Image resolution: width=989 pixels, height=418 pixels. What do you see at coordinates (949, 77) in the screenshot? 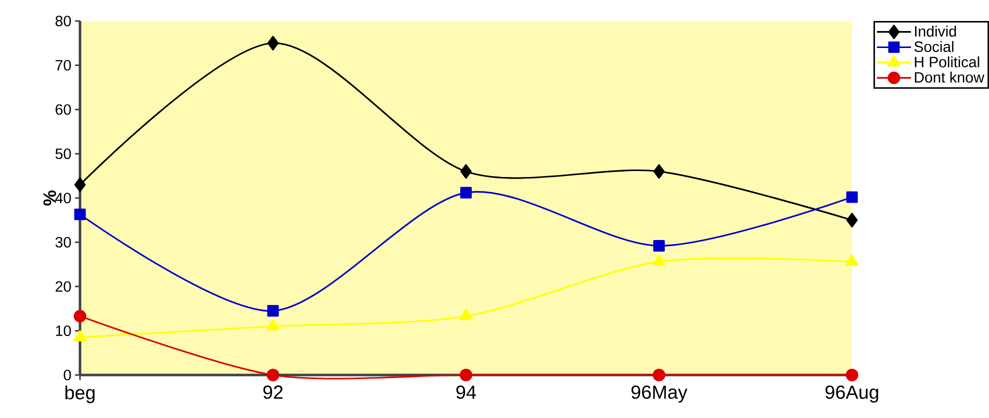
I see `legend-label: Dont know` at bounding box center [949, 77].